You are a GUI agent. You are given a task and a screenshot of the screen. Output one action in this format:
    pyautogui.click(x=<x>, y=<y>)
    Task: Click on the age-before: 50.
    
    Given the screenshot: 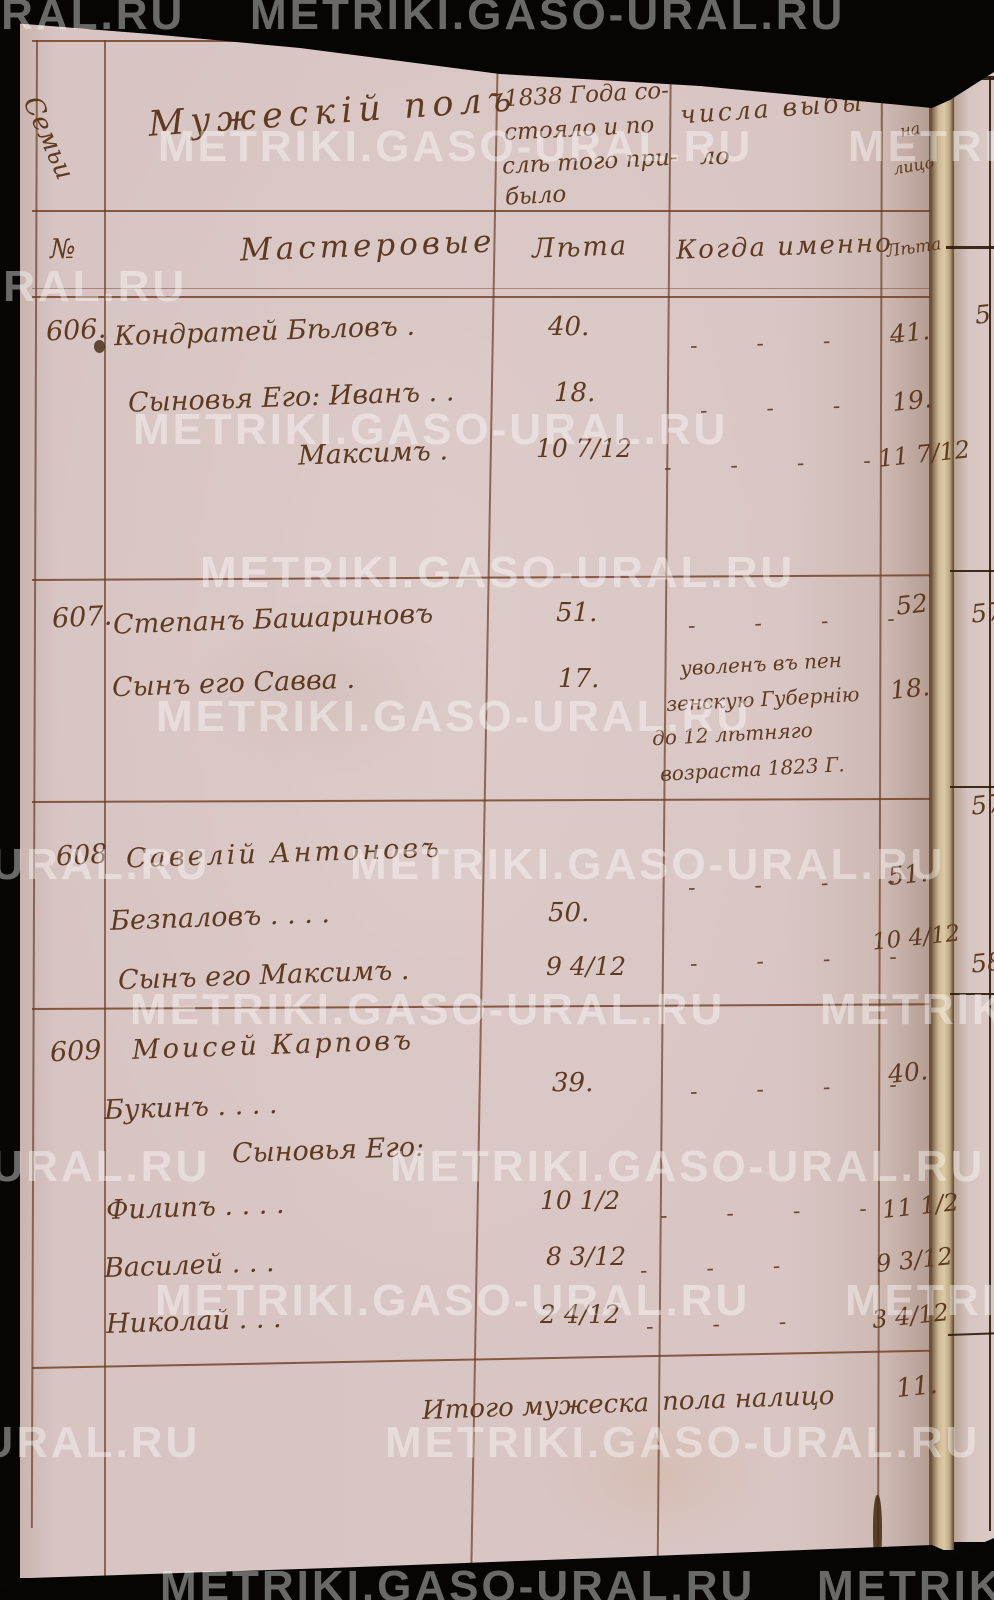 What is the action you would take?
    pyautogui.click(x=569, y=913)
    